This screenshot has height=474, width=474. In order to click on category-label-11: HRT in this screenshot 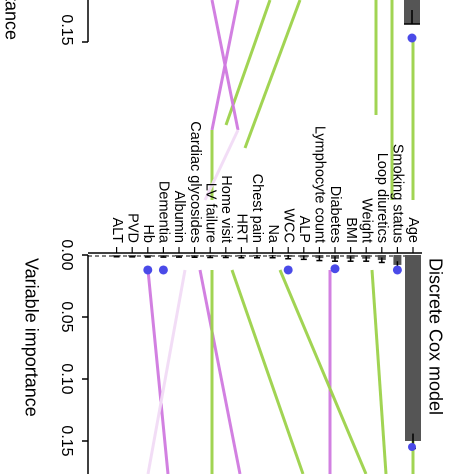, I will do `click(242, 228)`.